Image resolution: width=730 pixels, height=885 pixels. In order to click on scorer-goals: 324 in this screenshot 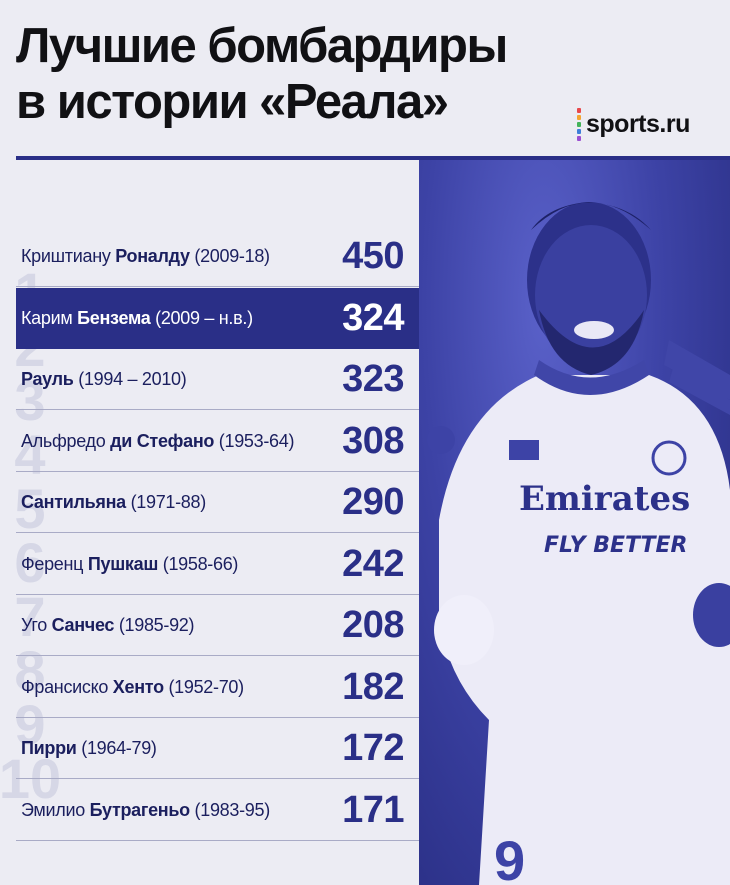, I will do `click(373, 317)`.